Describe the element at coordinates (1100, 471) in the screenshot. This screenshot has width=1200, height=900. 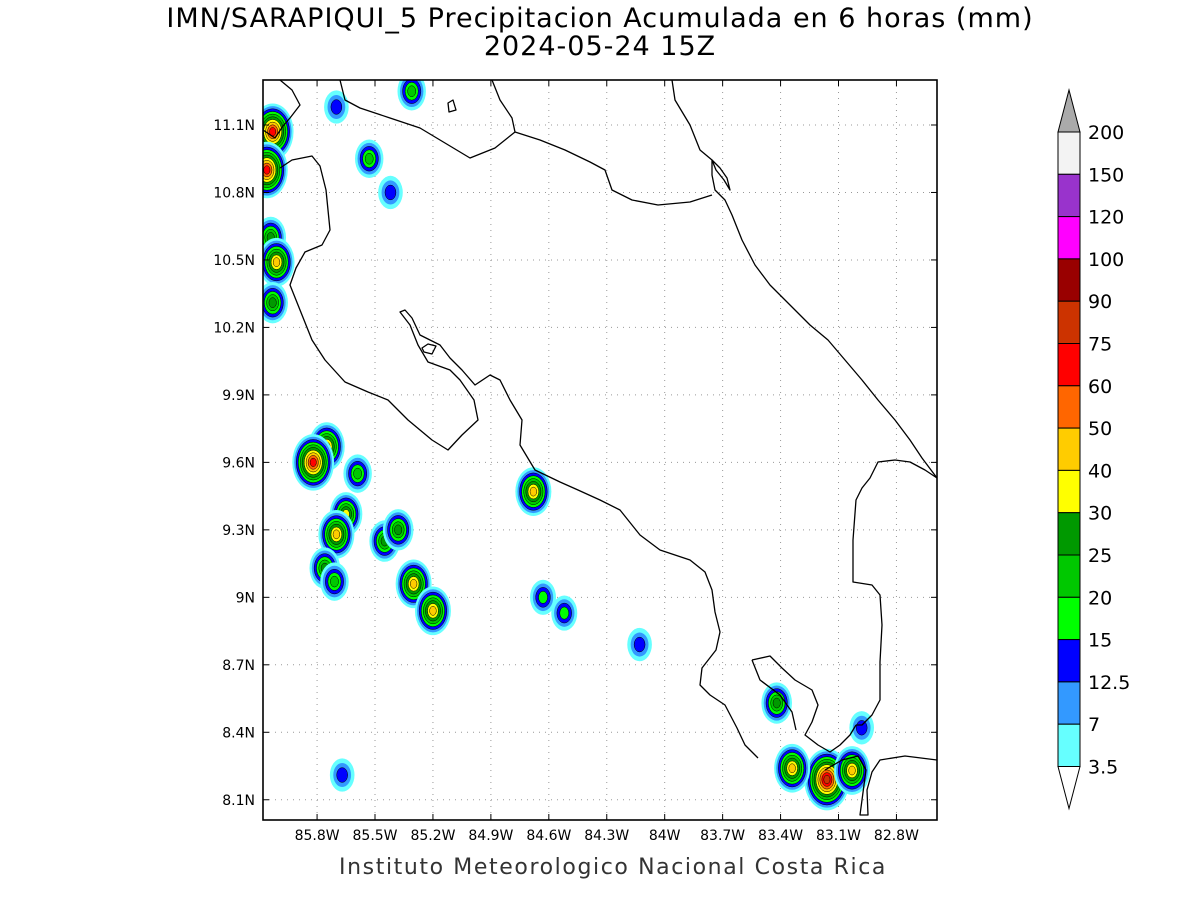
I see `colorbar-level-label: 40` at that location.